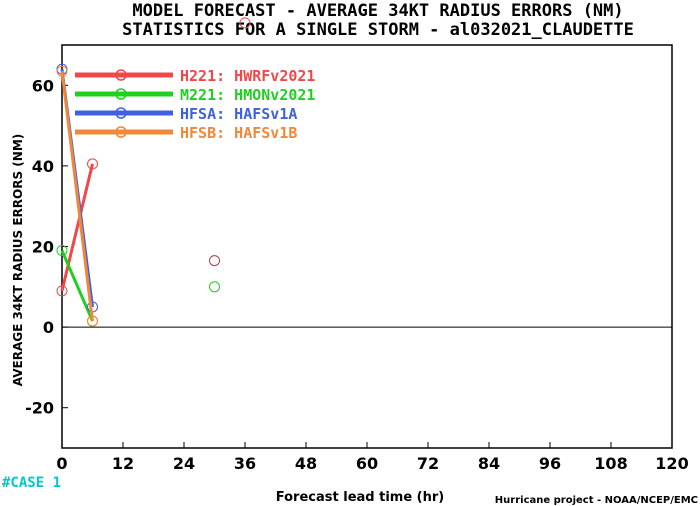  What do you see at coordinates (238, 133) in the screenshot?
I see `legend-label: HFSB: HAFSv1B` at bounding box center [238, 133].